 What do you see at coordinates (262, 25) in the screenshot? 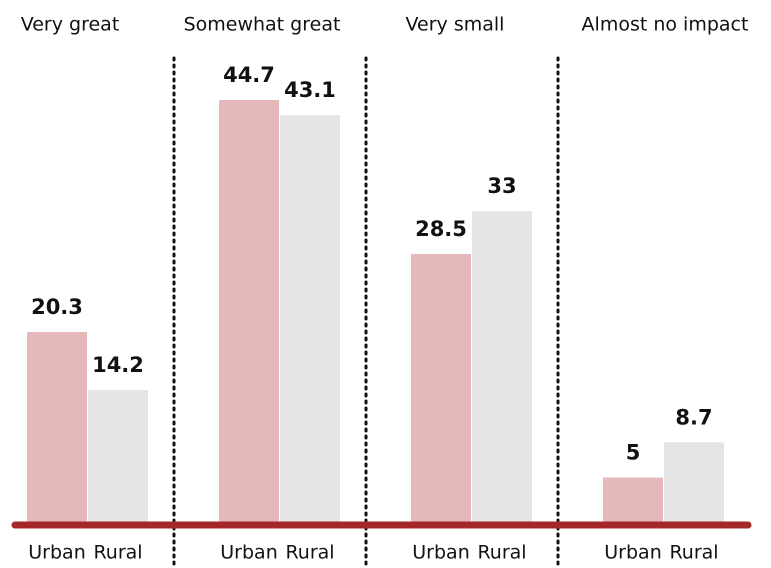
I see `category-label: Somewhat great` at bounding box center [262, 25].